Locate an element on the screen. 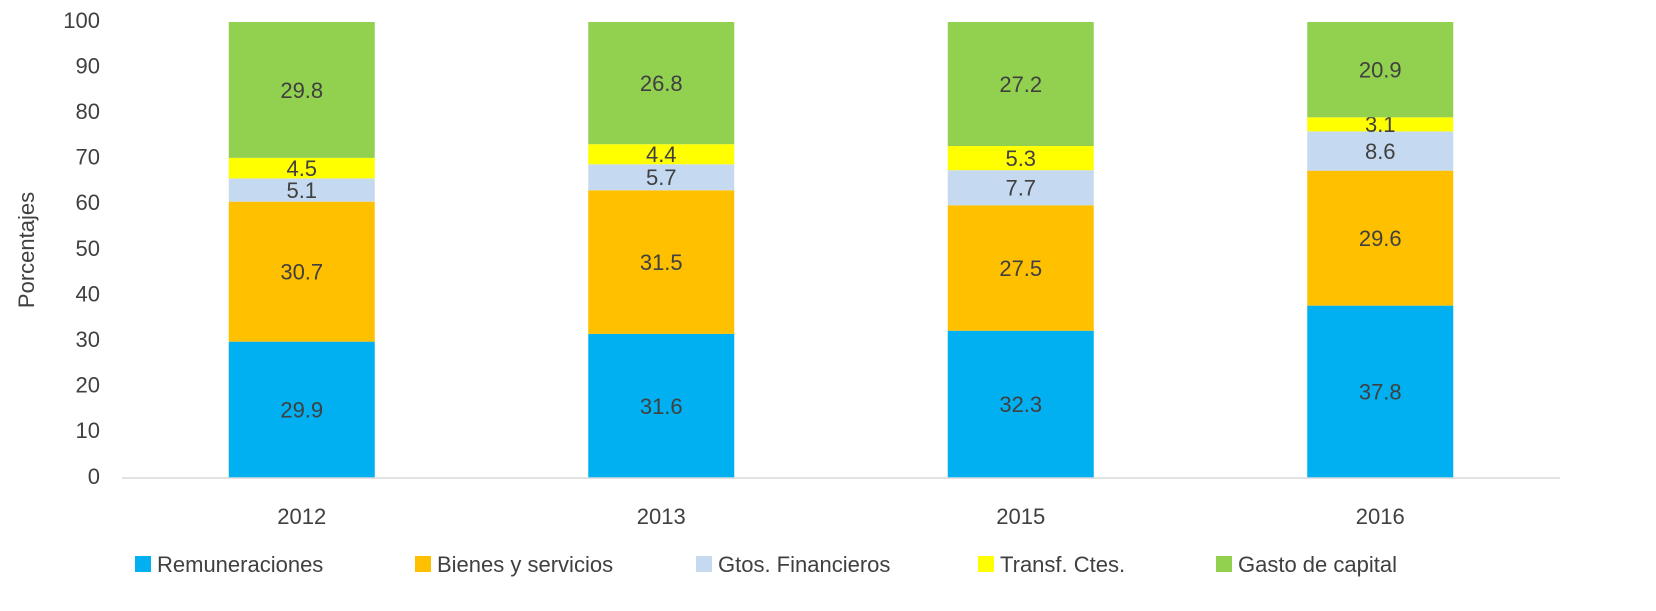 Image resolution: width=1656 pixels, height=611 pixels. data-label: 31.5 is located at coordinates (661, 262).